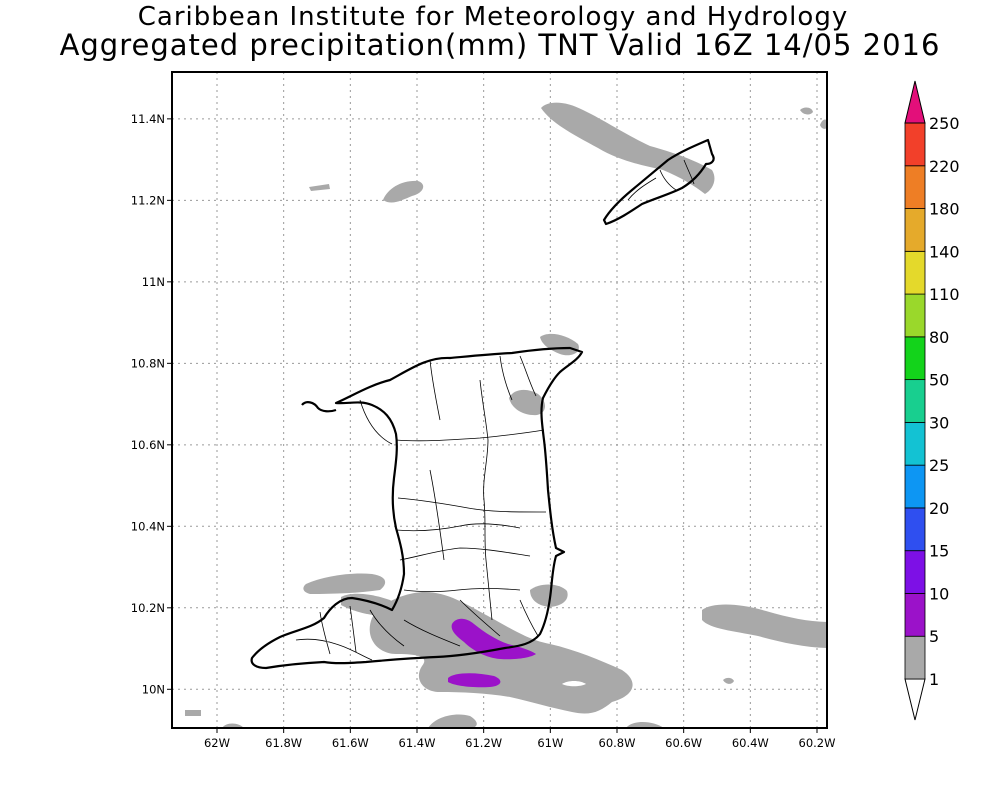 This screenshot has width=1000, height=800. I want to click on colorbar-label: 180, so click(944, 209).